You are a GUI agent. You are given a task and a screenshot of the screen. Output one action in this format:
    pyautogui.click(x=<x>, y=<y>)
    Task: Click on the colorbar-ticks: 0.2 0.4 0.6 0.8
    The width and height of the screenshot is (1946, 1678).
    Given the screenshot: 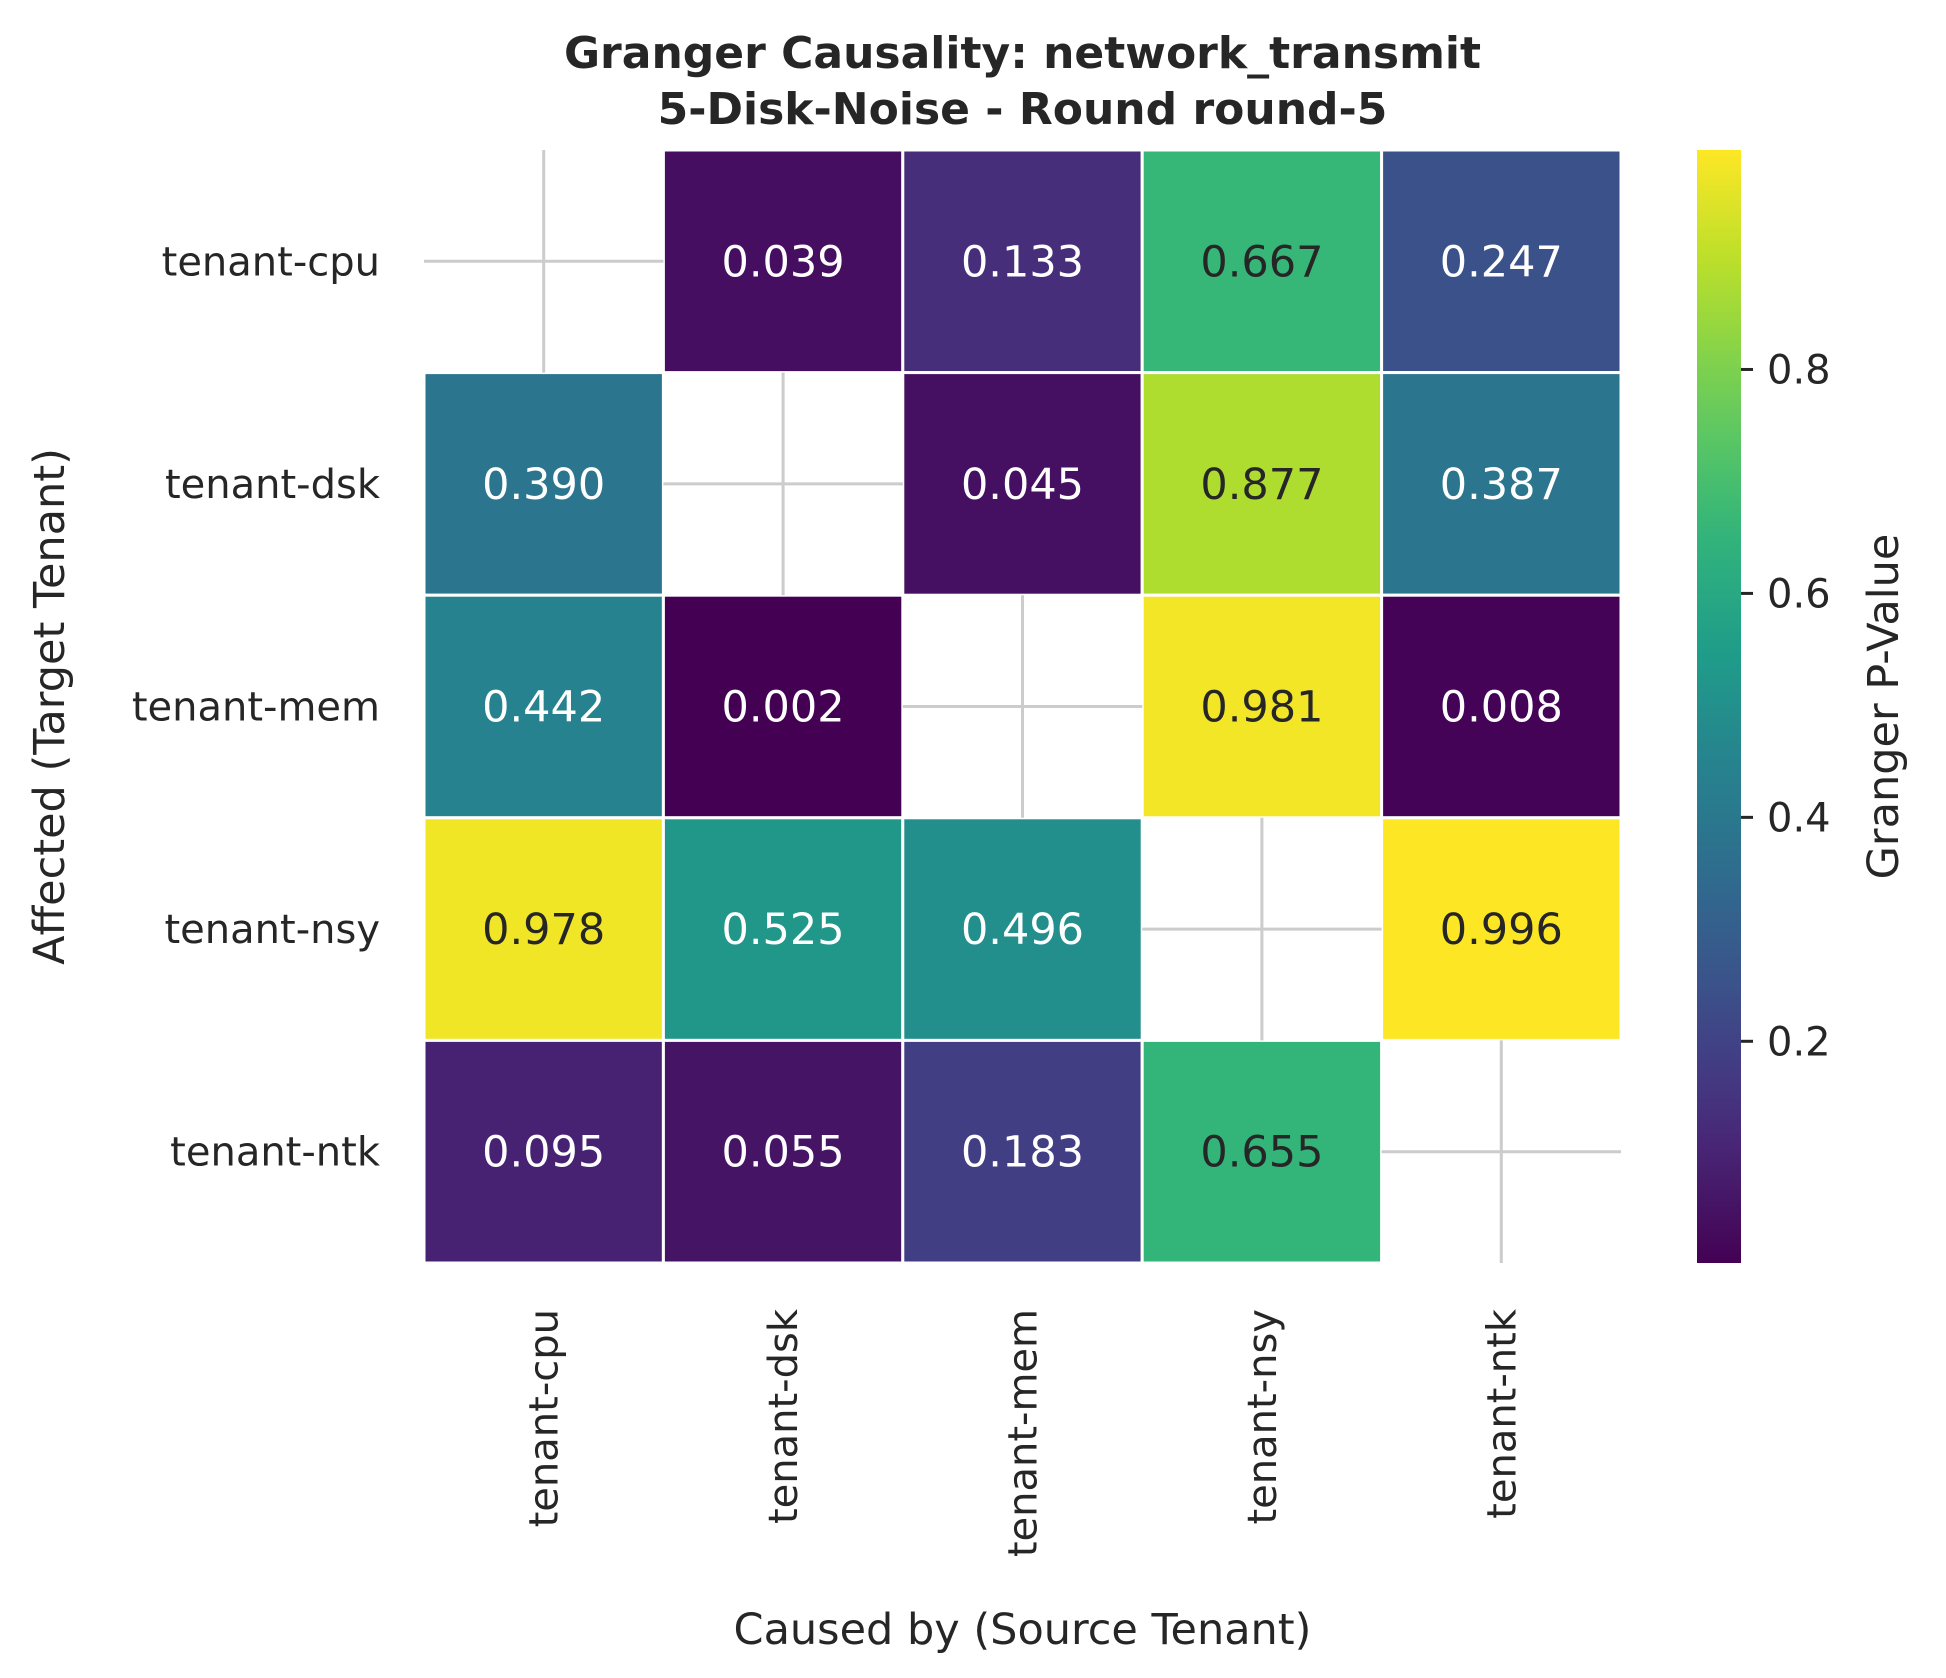 What is the action you would take?
    pyautogui.click(x=1786, y=706)
    